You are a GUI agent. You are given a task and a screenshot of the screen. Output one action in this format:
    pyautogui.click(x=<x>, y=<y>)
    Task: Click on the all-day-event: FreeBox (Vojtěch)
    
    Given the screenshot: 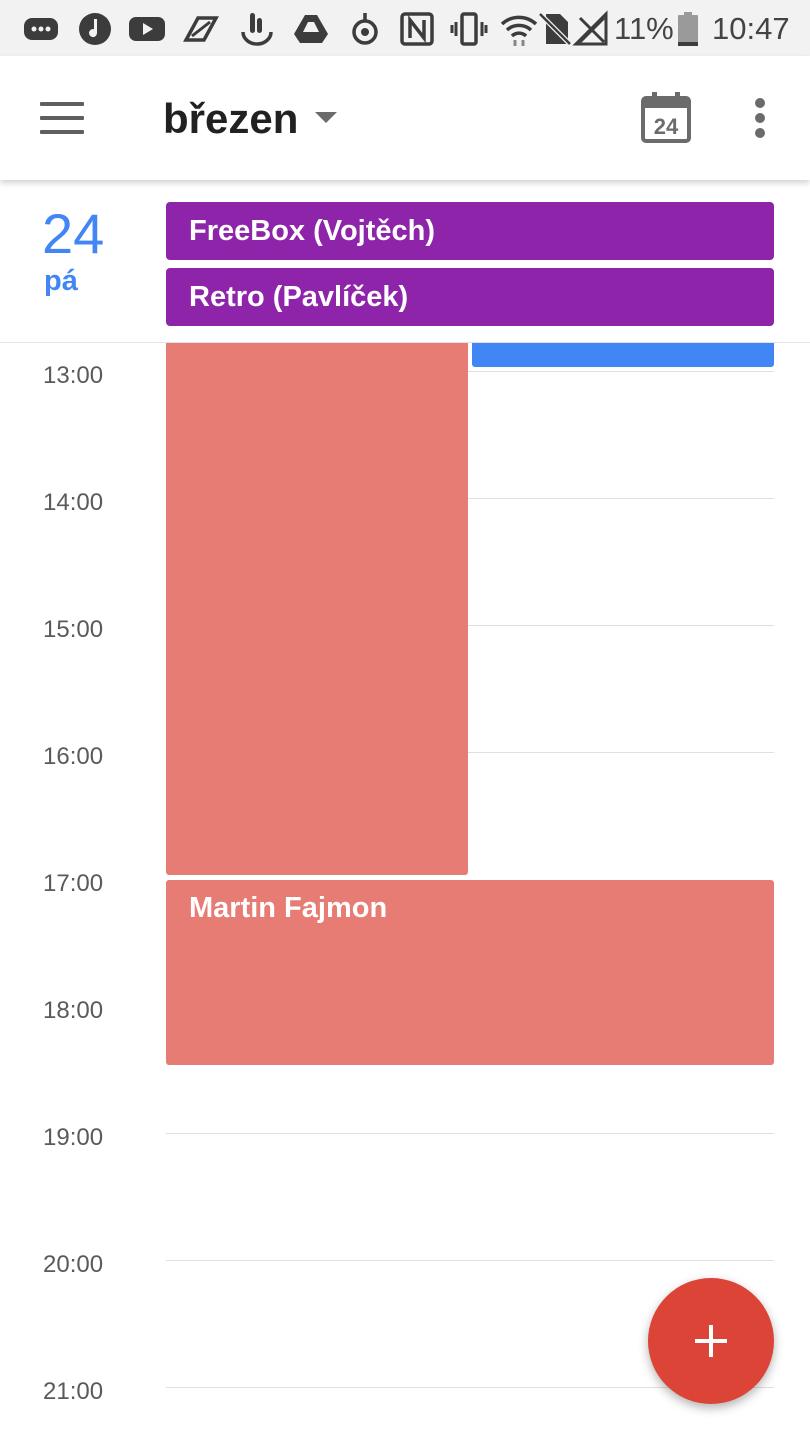 What is the action you would take?
    pyautogui.click(x=470, y=231)
    